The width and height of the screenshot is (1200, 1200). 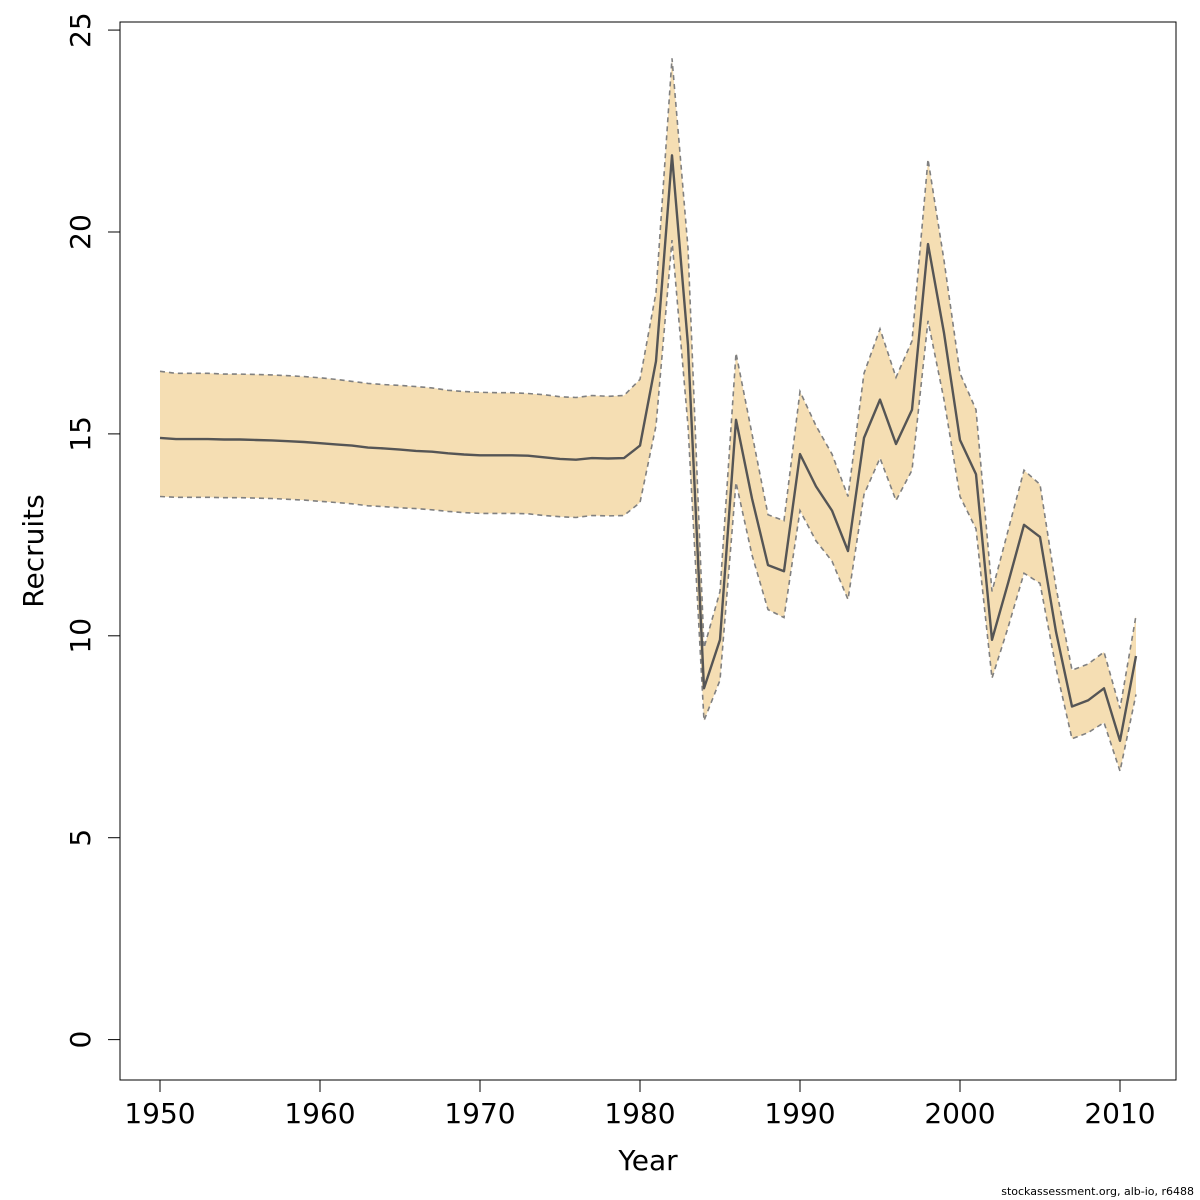 What do you see at coordinates (647, 1160) in the screenshot?
I see `x-axis-title: Year` at bounding box center [647, 1160].